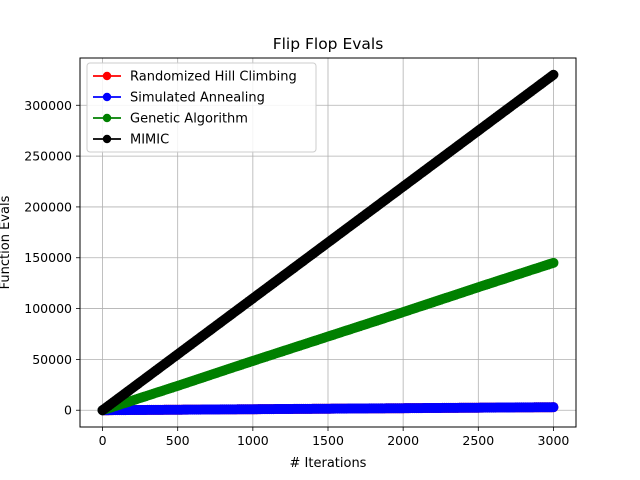 The height and width of the screenshot is (480, 640). What do you see at coordinates (478, 440) in the screenshot?
I see `x-tick-label: 2500` at bounding box center [478, 440].